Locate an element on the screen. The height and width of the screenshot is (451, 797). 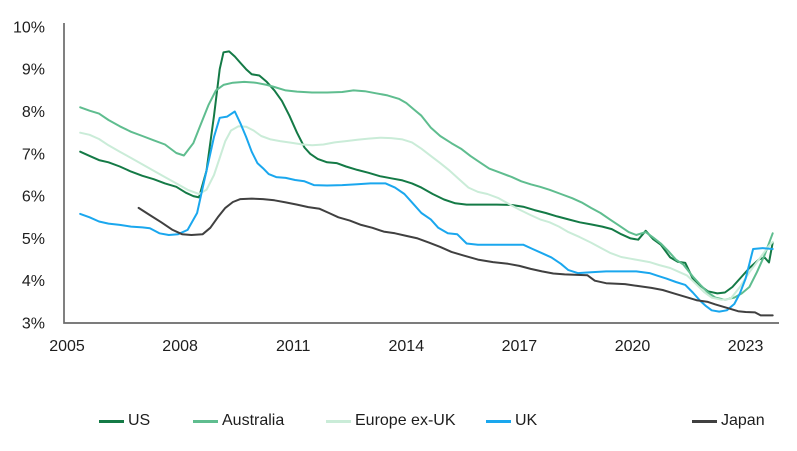
x-axis-tick-label: 2017 is located at coordinates (520, 346).